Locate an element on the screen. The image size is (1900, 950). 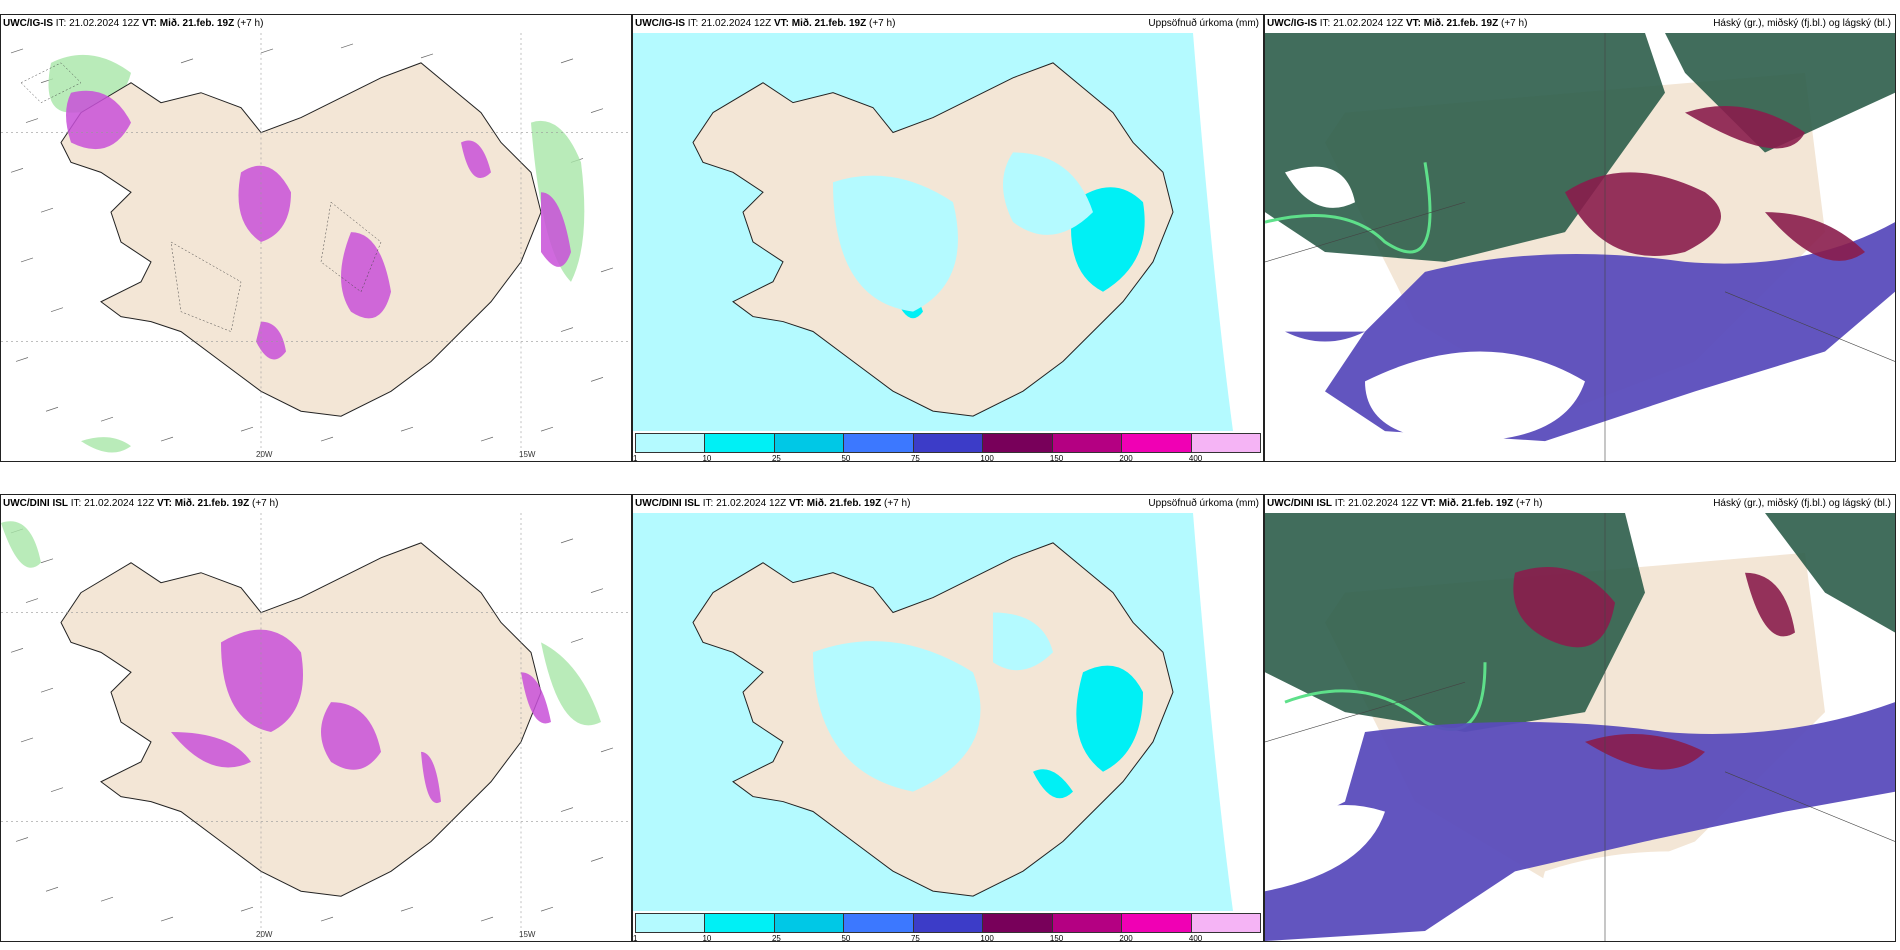
cloud-high is located at coordinates (1580, 147).